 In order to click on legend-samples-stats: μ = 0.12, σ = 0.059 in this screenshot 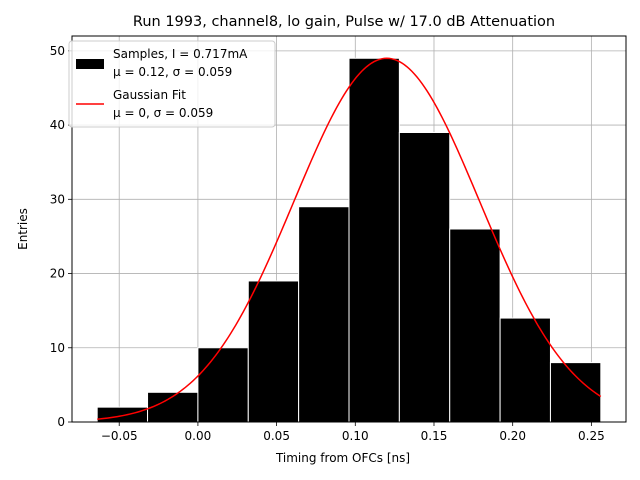, I will do `click(172, 72)`.